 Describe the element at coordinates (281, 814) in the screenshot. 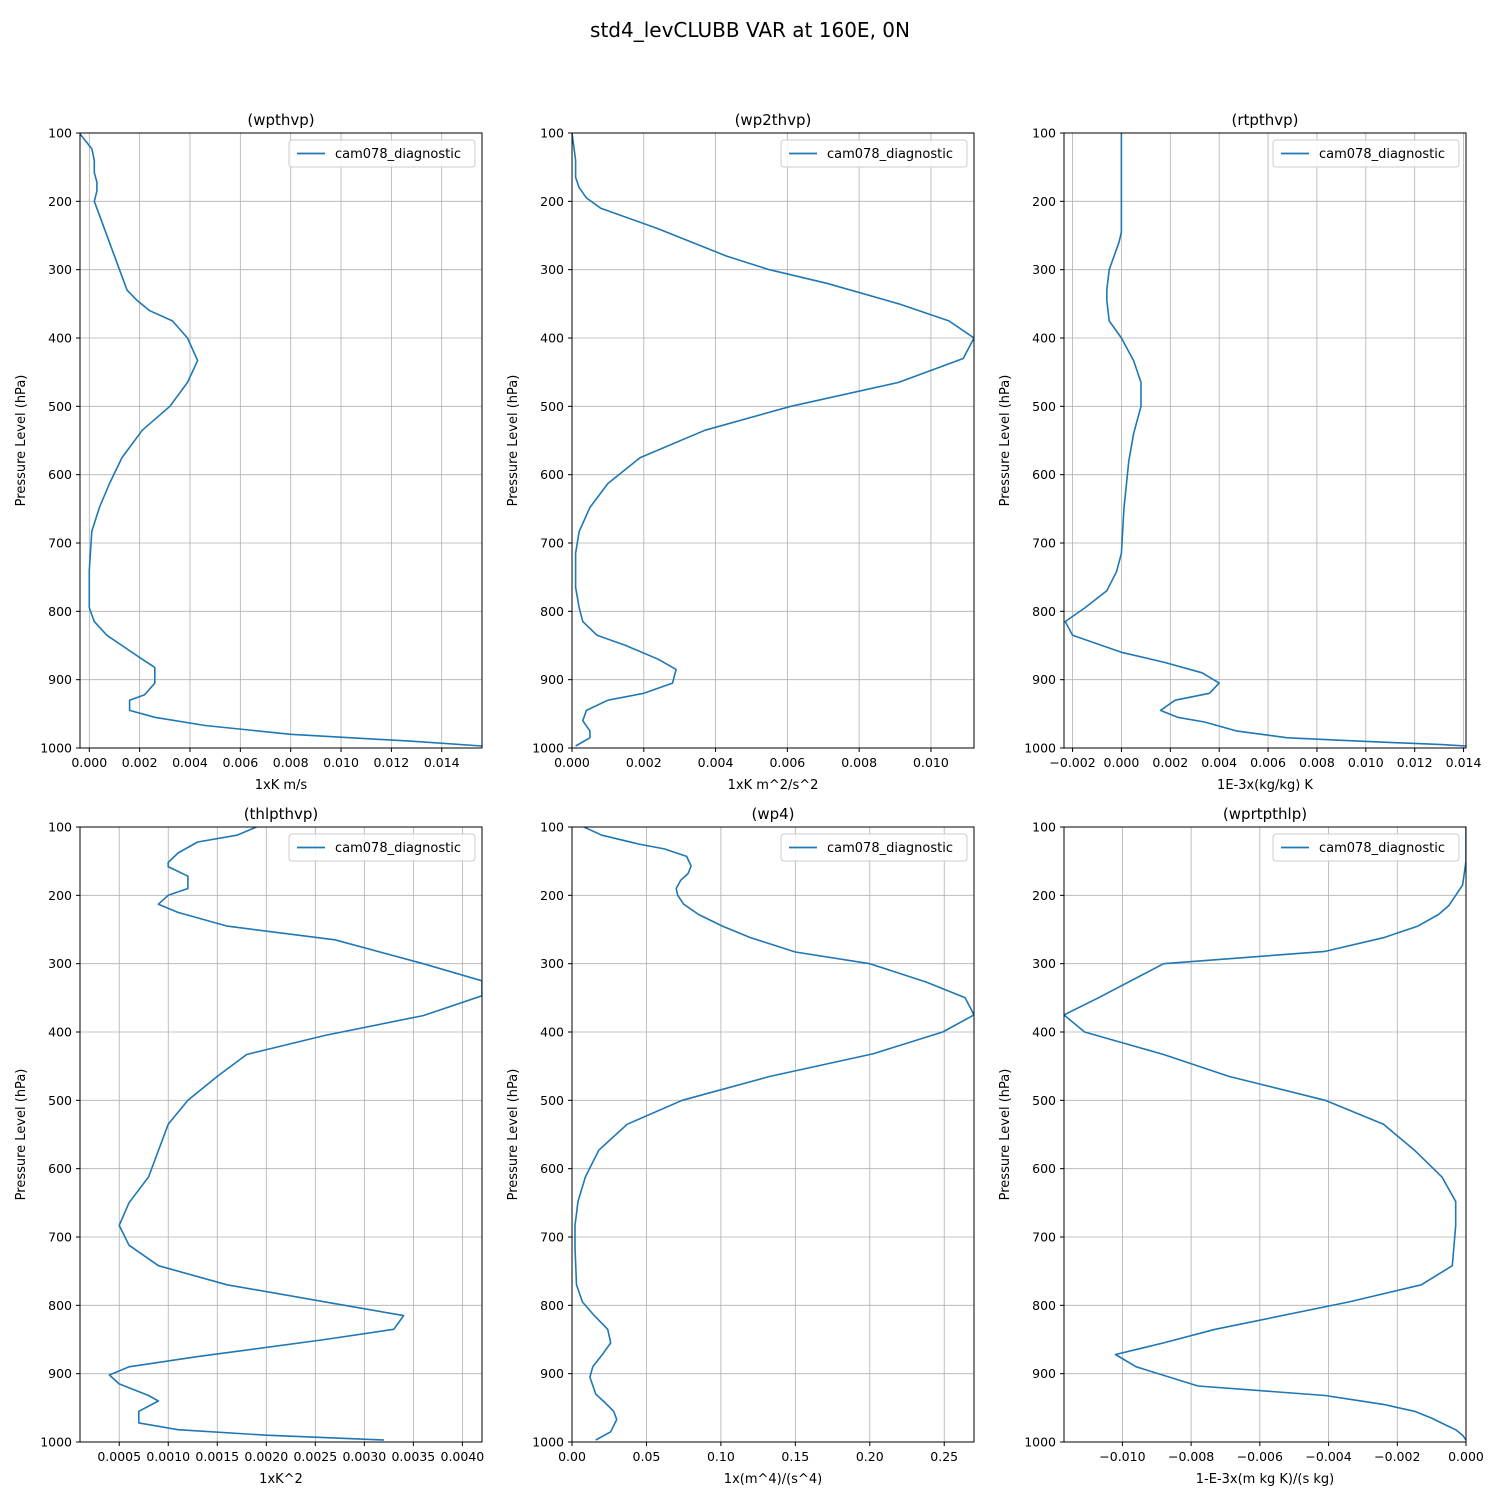

I see `subplot-title: (thlpthvp)` at that location.